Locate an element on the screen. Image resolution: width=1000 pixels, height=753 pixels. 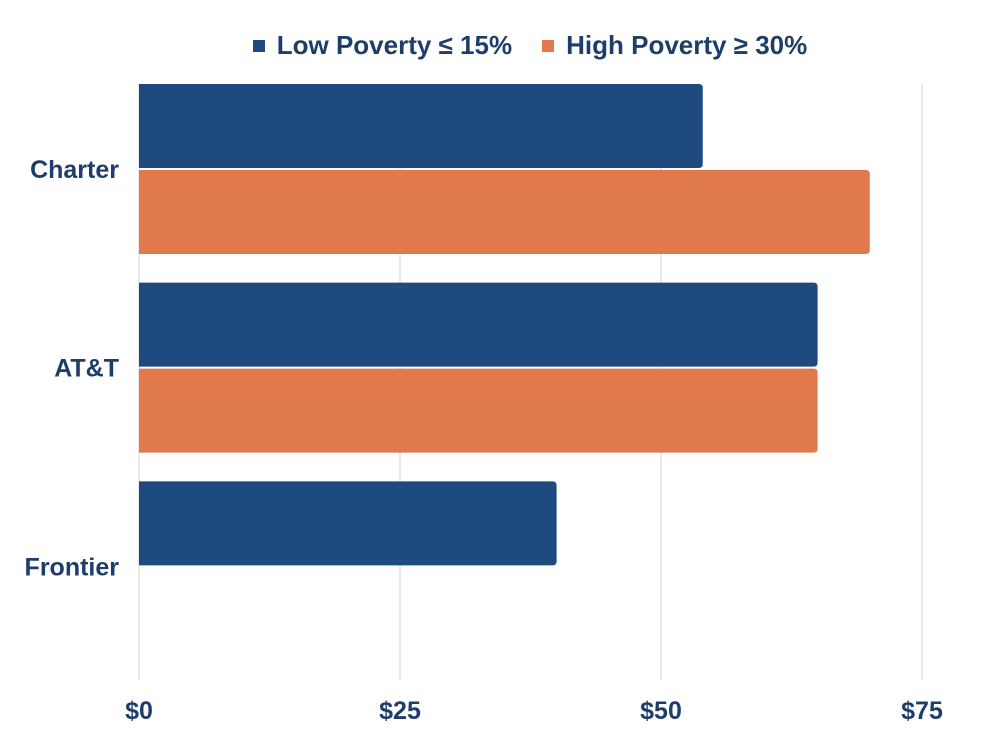
legend-item-low-poverty: Low Poverty ≤ 15% is located at coordinates (382, 45).